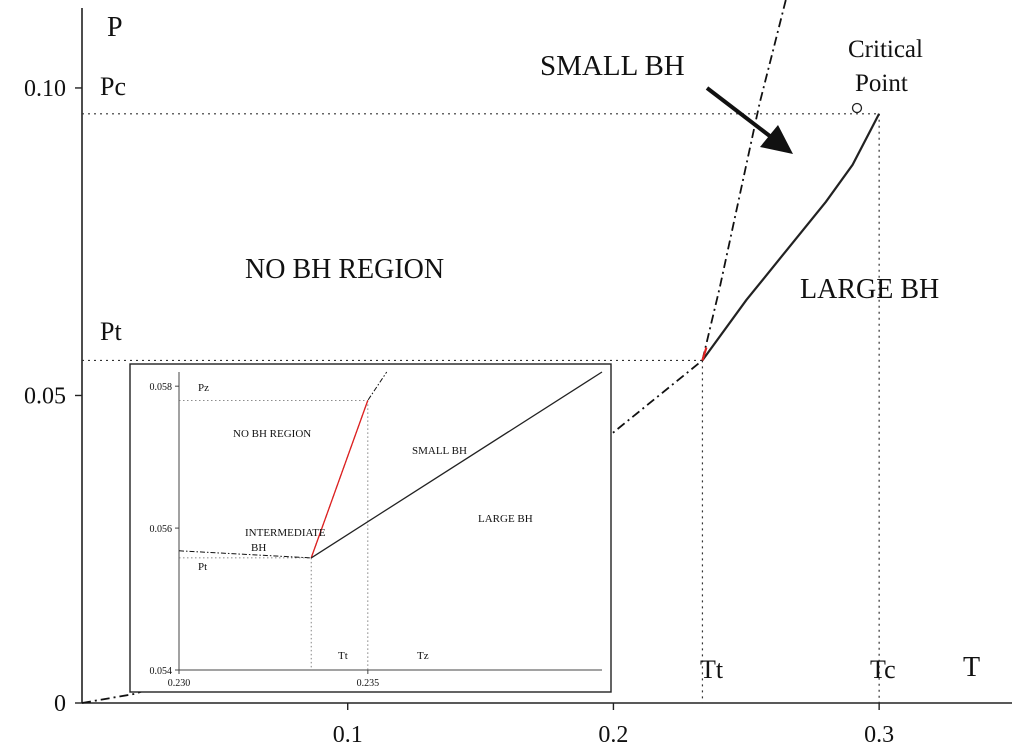 The image size is (1024, 756). I want to click on x-axis-label: T, so click(971, 667).